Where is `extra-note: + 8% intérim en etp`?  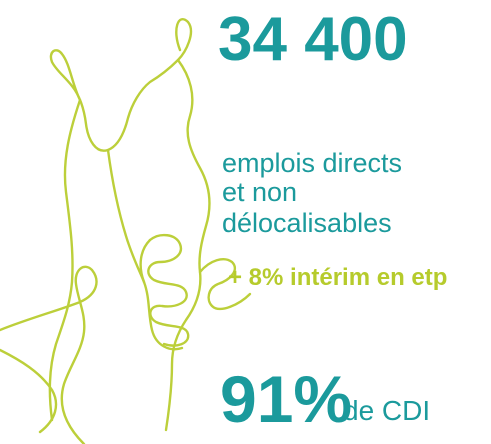
extra-note: + 8% intérim en etp is located at coordinates (337, 277).